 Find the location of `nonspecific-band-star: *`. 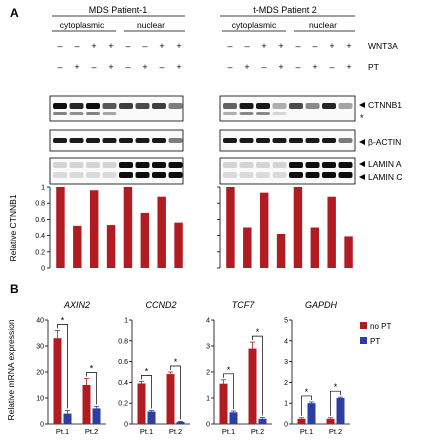

nonspecific-band-star: * is located at coordinates (362, 118).